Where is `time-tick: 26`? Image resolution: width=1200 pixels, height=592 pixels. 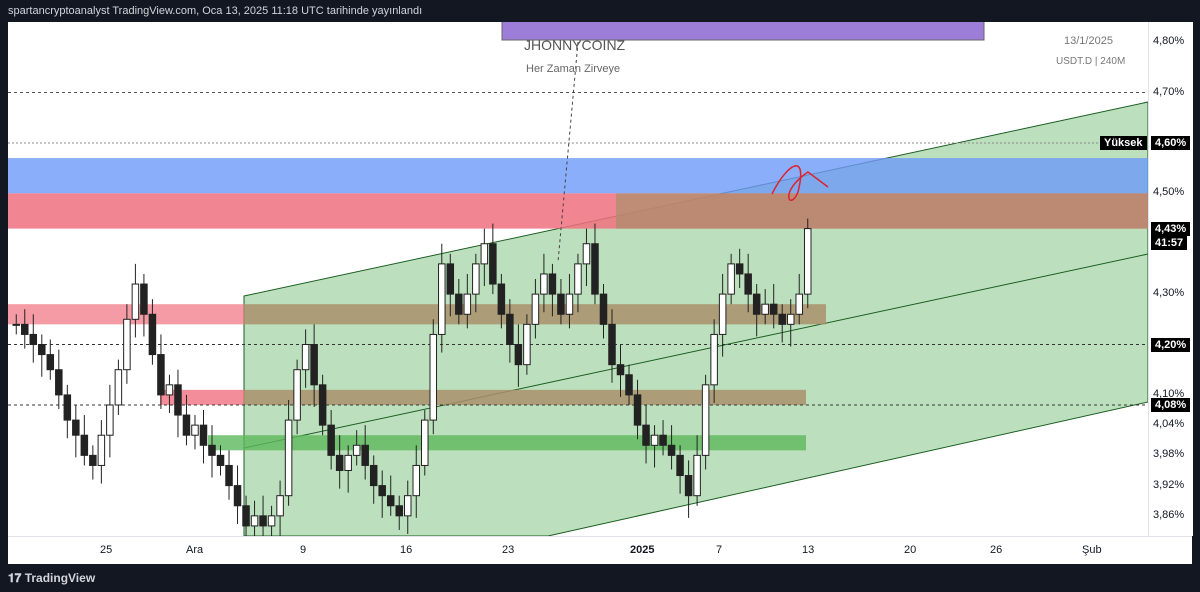
time-tick: 26 is located at coordinates (996, 550).